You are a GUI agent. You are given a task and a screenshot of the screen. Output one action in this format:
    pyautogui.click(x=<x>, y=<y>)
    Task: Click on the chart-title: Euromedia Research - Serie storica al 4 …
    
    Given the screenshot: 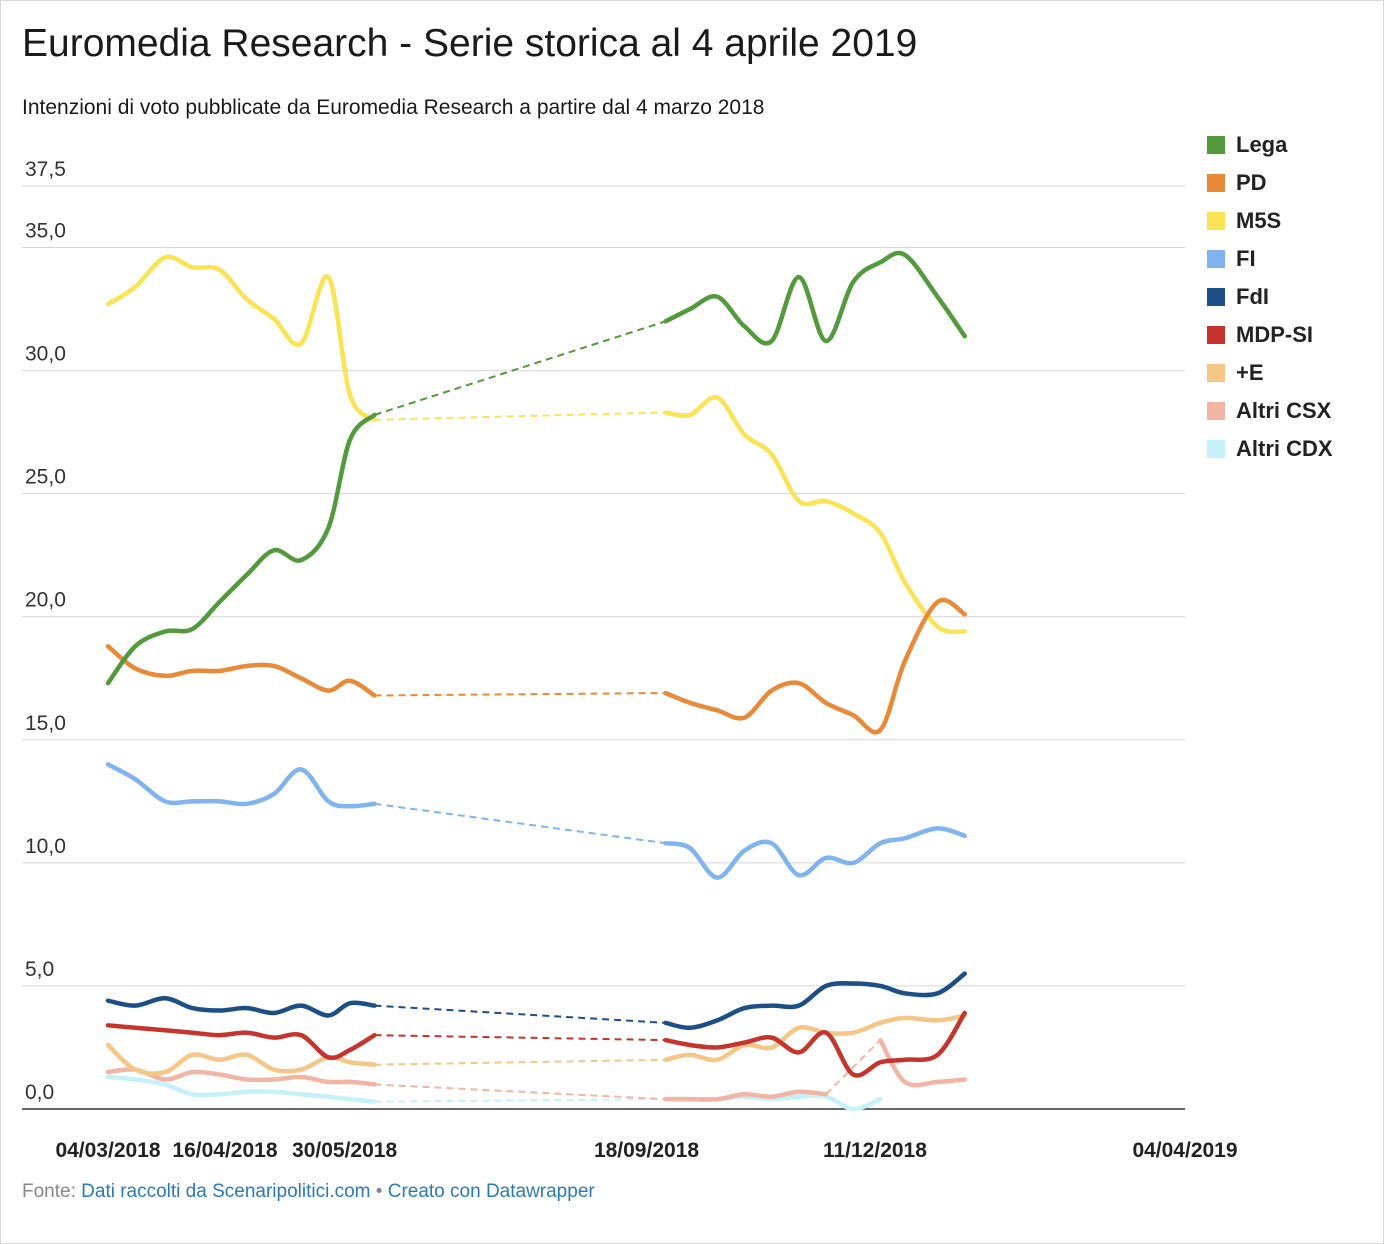 What is the action you would take?
    pyautogui.click(x=470, y=43)
    